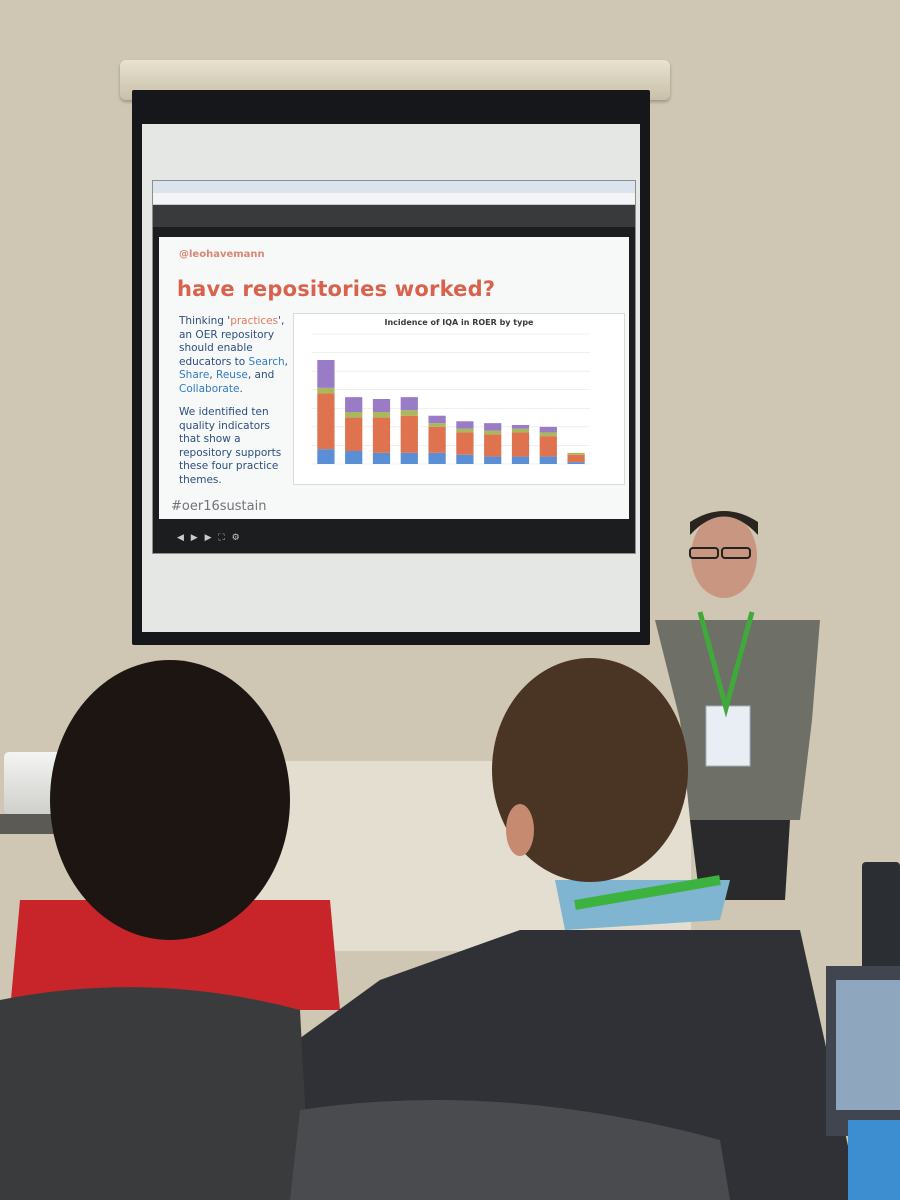 This screenshot has height=1200, width=900. I want to click on man-lanyard, so click(647, 892).